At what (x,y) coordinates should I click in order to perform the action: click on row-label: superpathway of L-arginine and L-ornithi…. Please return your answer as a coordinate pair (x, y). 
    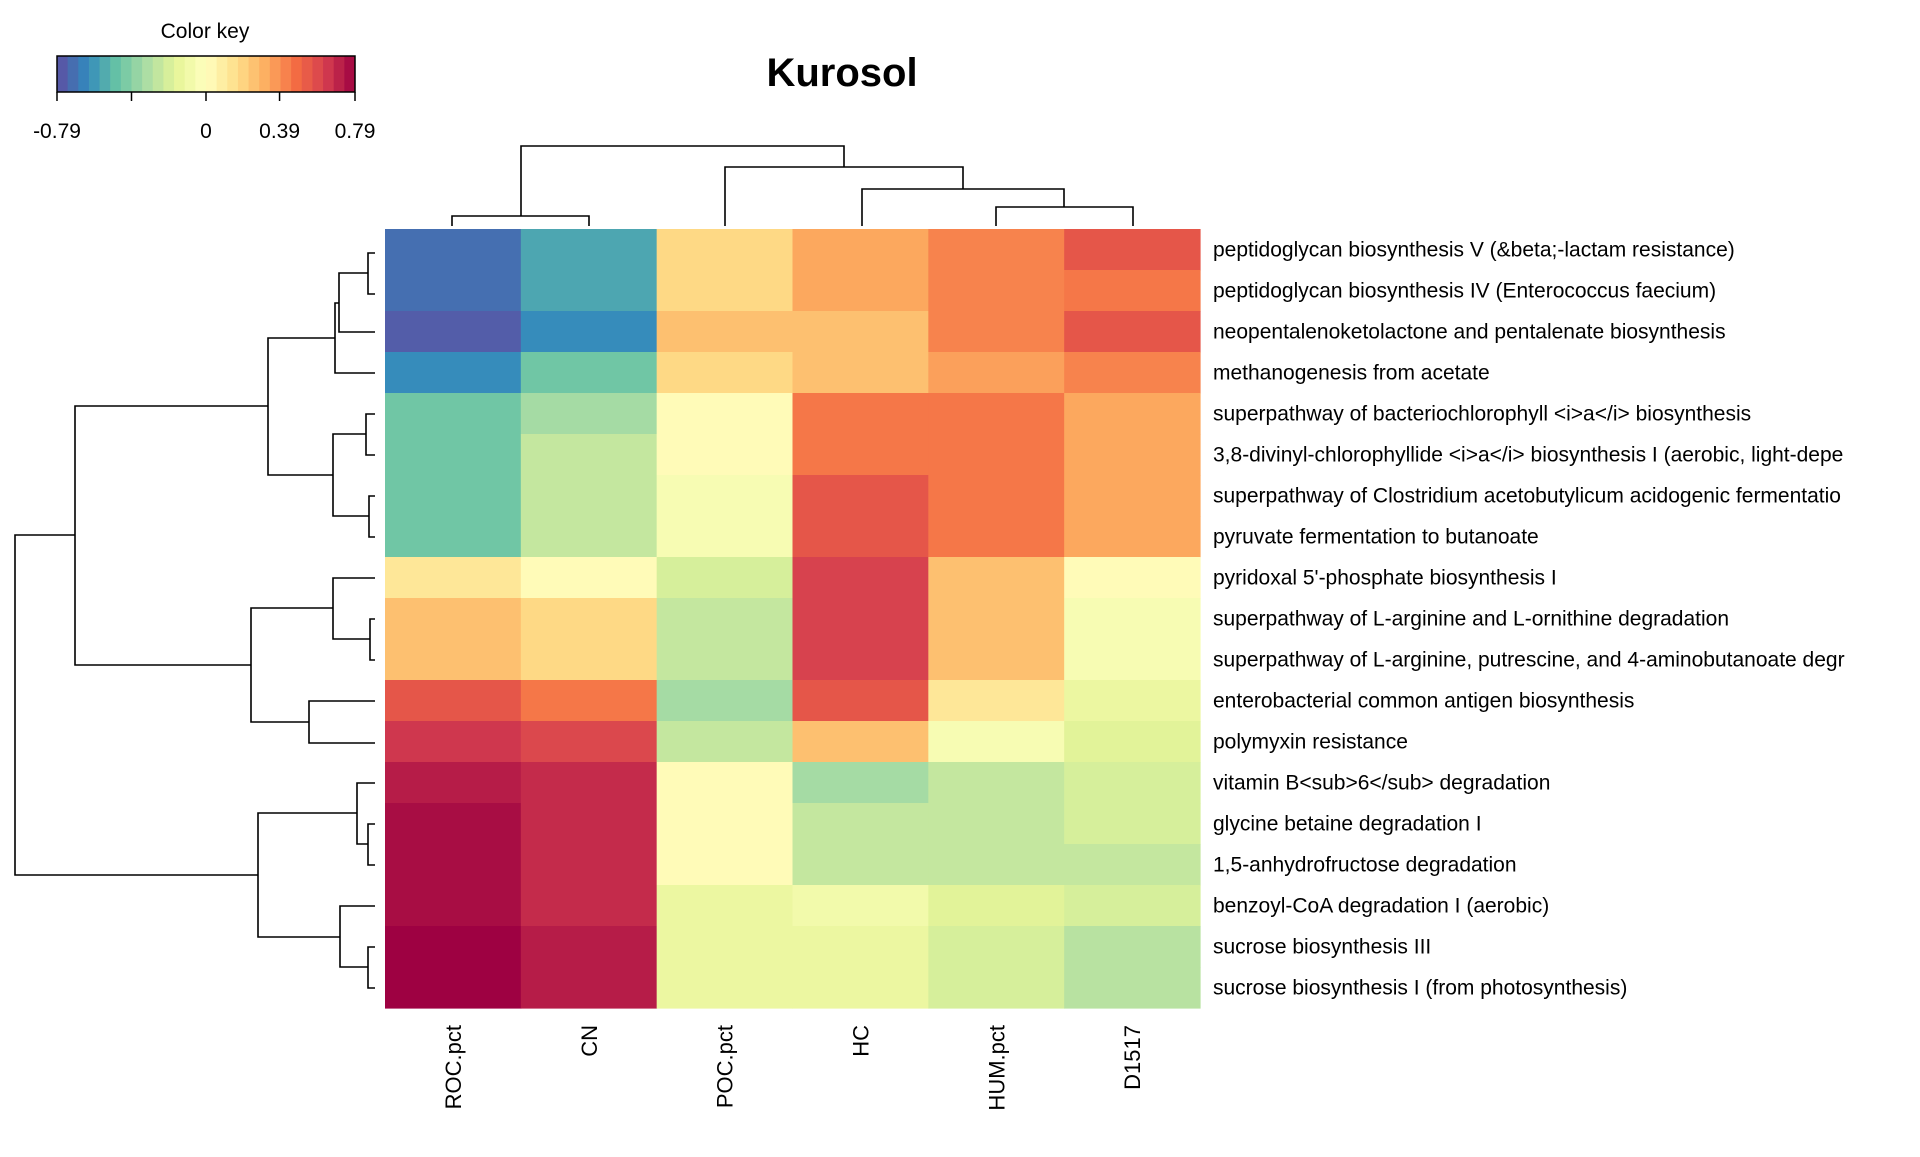
    Looking at the image, I should click on (1471, 619).